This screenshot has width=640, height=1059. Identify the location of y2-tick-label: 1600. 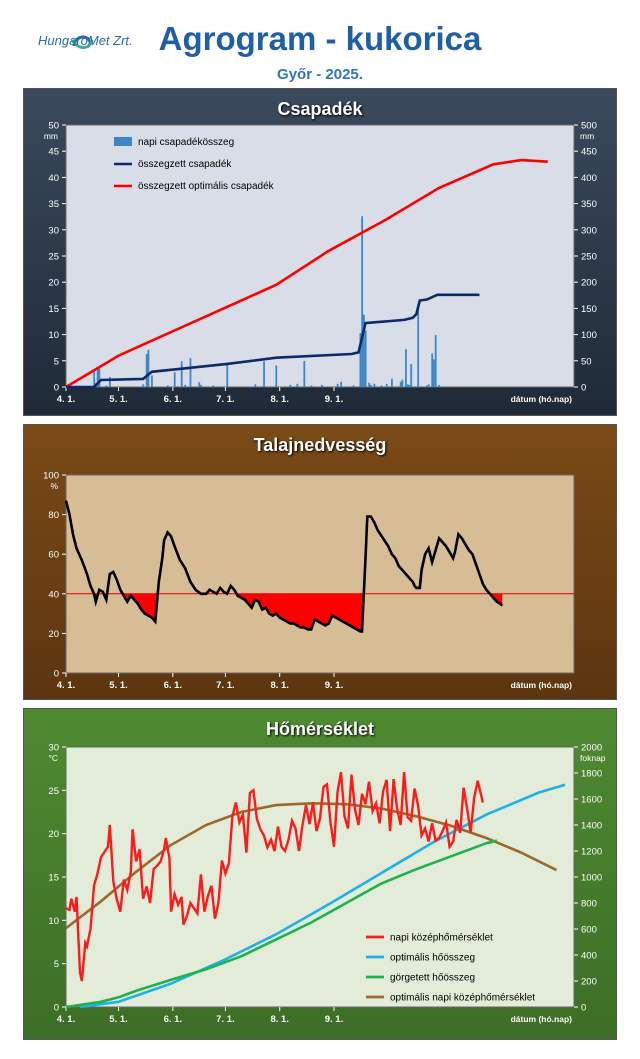
(591, 800).